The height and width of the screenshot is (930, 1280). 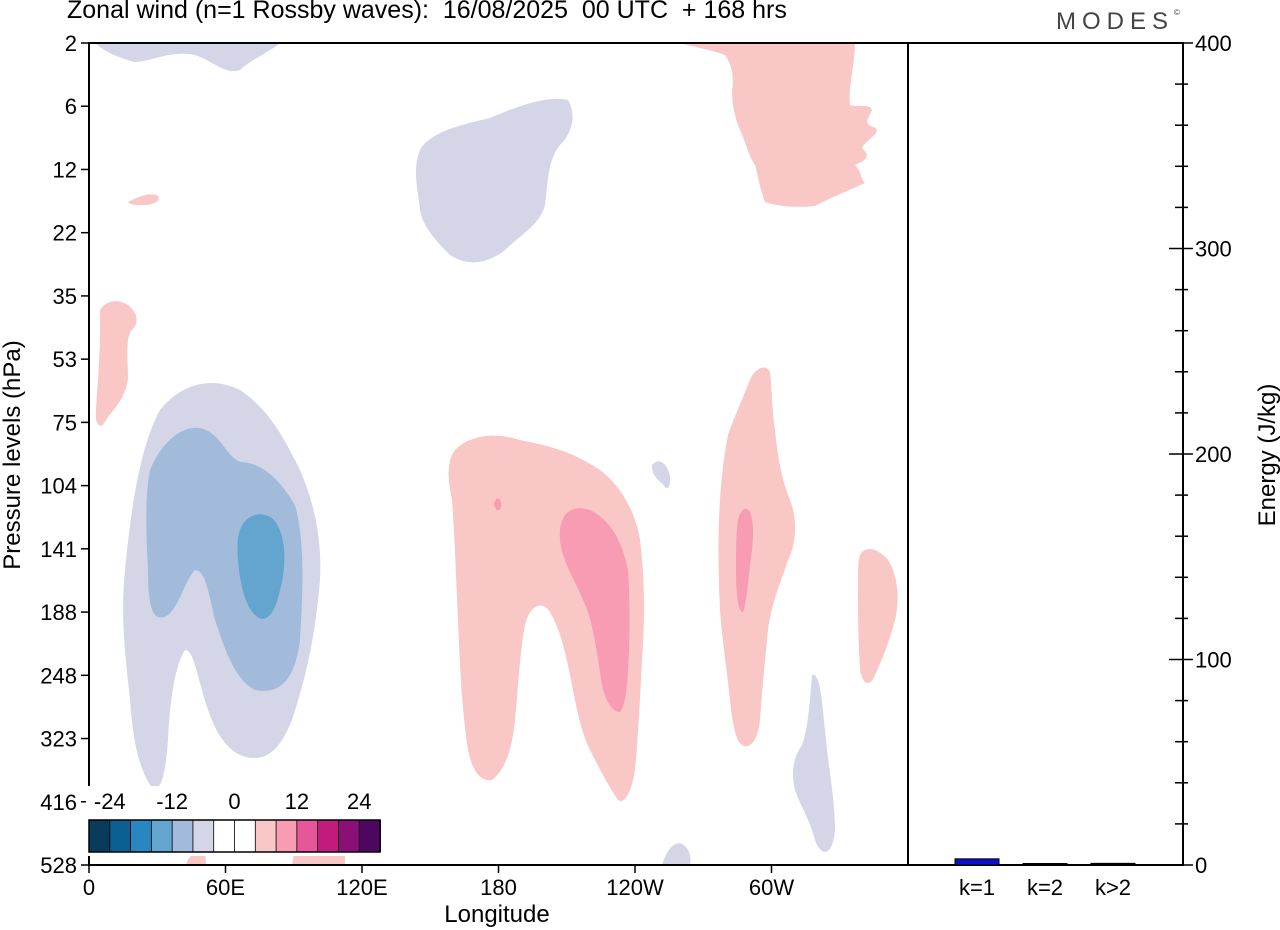 I want to click on energy-tick-label: 400, so click(x=1213, y=43).